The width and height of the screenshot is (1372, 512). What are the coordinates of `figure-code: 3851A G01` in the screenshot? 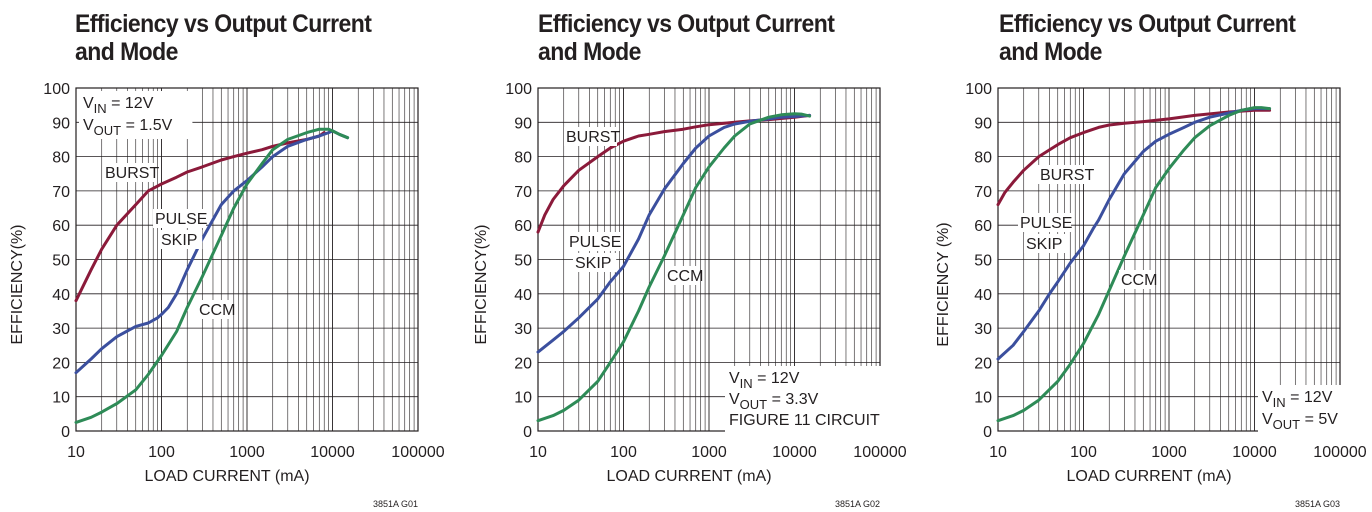 It's located at (395, 504).